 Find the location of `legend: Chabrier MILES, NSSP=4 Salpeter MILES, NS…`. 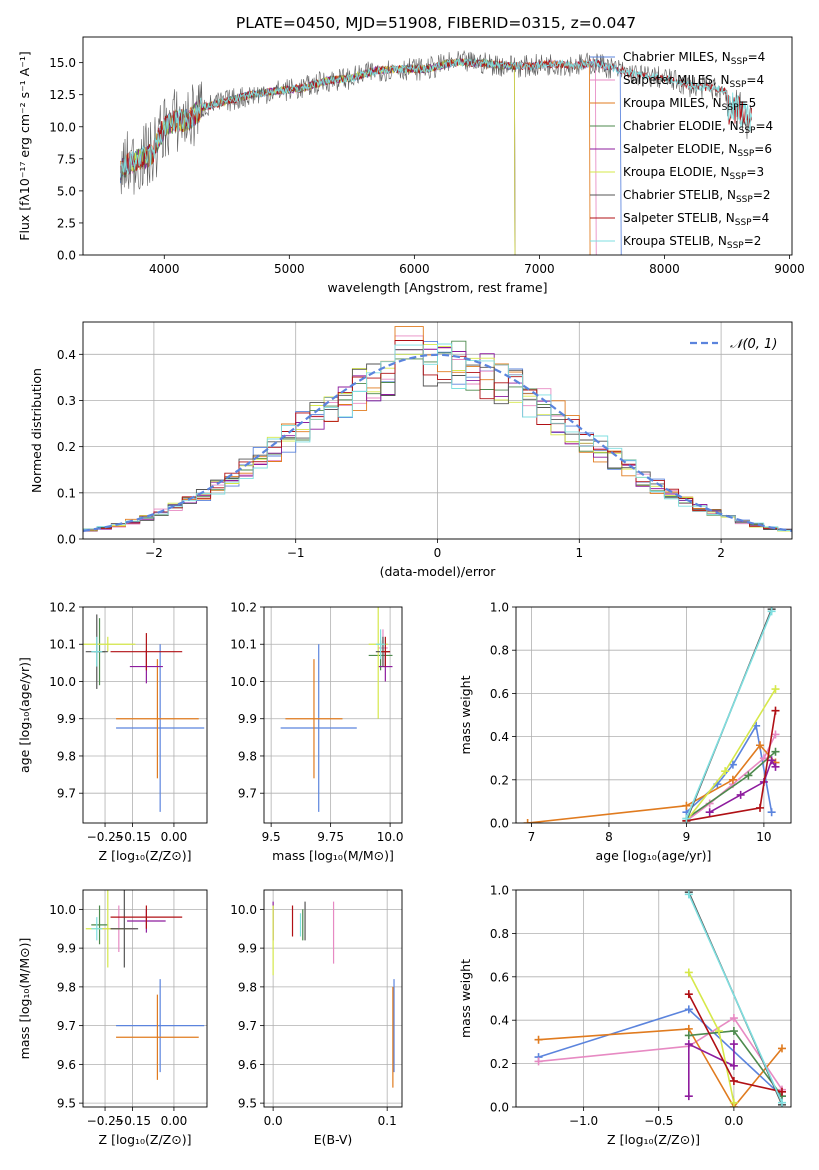

legend: Chabrier MILES, NSSP=4 Salpeter MILES, NS… is located at coordinates (681, 150).